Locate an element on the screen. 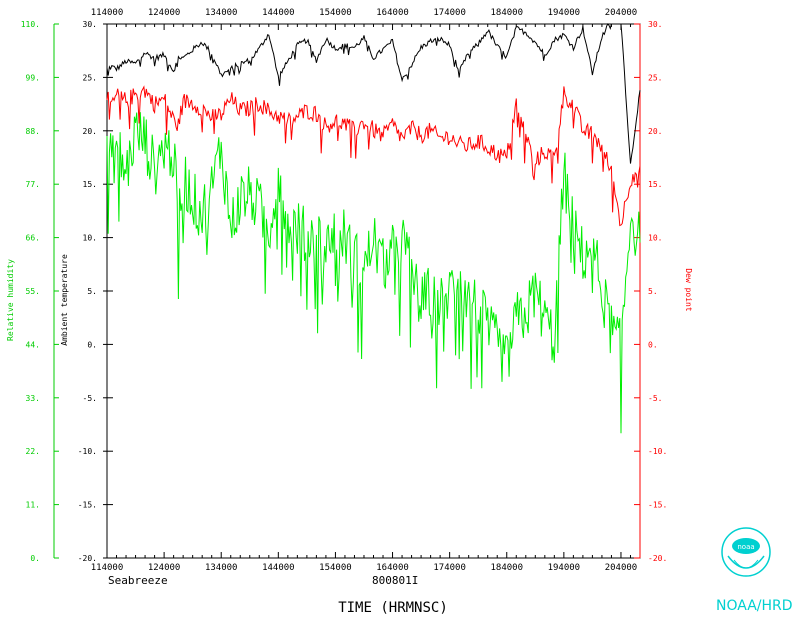 The image size is (800, 640). x-tick-label: 124000 is located at coordinates (164, 568).